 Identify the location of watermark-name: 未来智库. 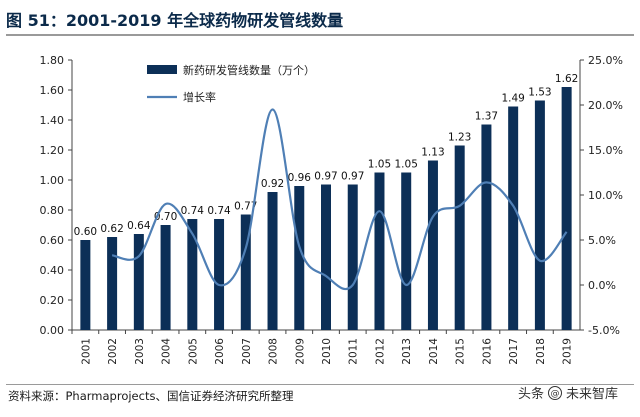
(592, 394).